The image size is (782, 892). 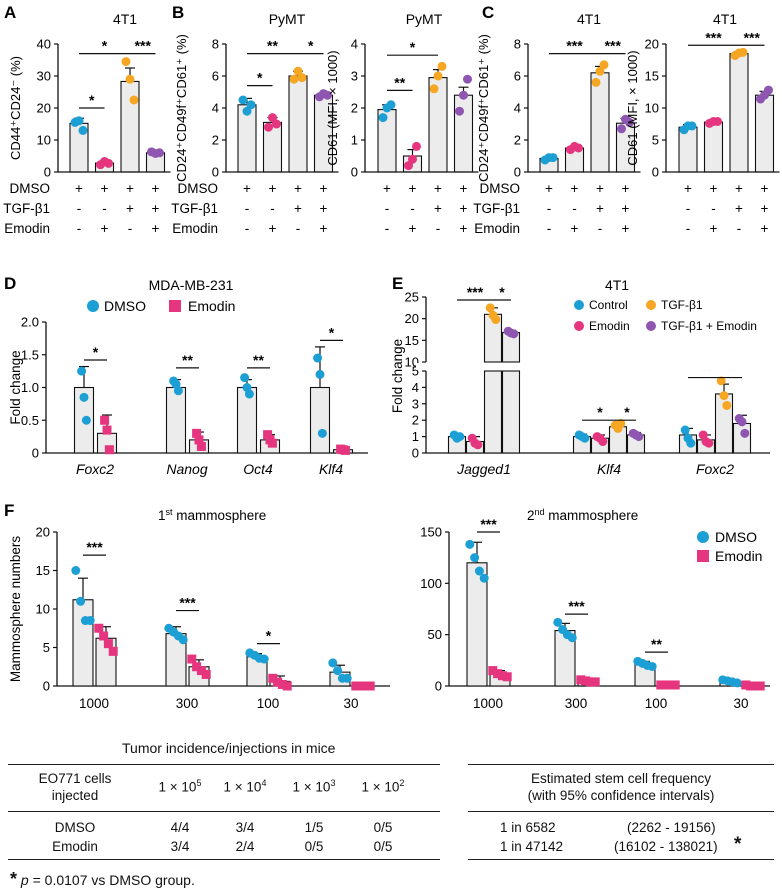 What do you see at coordinates (655, 172) in the screenshot?
I see `chart-c2-y-tick-label: 0` at bounding box center [655, 172].